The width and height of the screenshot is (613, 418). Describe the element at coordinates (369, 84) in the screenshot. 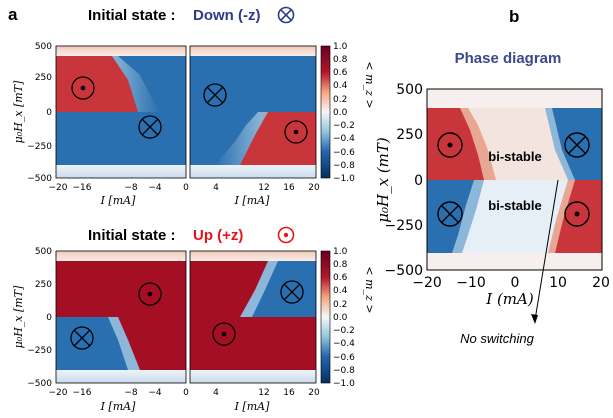

I see `colorbar-label-top: < m_z >` at that location.